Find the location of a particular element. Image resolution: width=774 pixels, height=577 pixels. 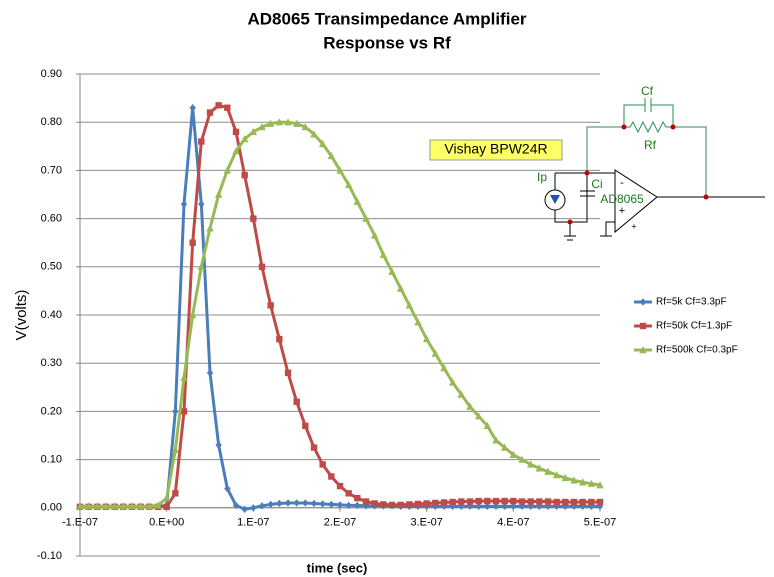

x-tick-label: 5.E-07 is located at coordinates (600, 523).